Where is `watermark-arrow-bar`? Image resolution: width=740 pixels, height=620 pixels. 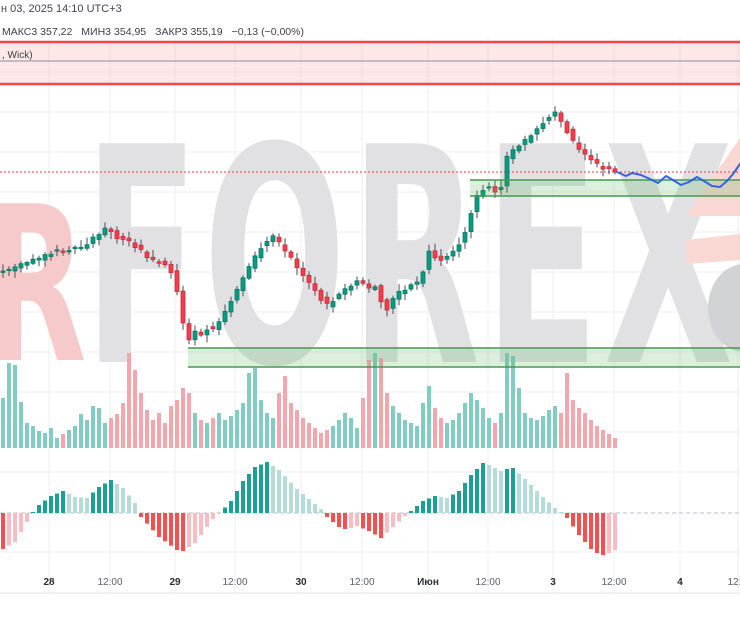 watermark-arrow-bar is located at coordinates (713, 249).